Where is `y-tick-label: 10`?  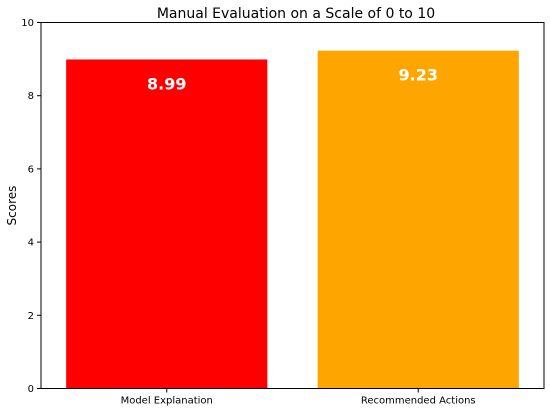 y-tick-label: 10 is located at coordinates (27, 23).